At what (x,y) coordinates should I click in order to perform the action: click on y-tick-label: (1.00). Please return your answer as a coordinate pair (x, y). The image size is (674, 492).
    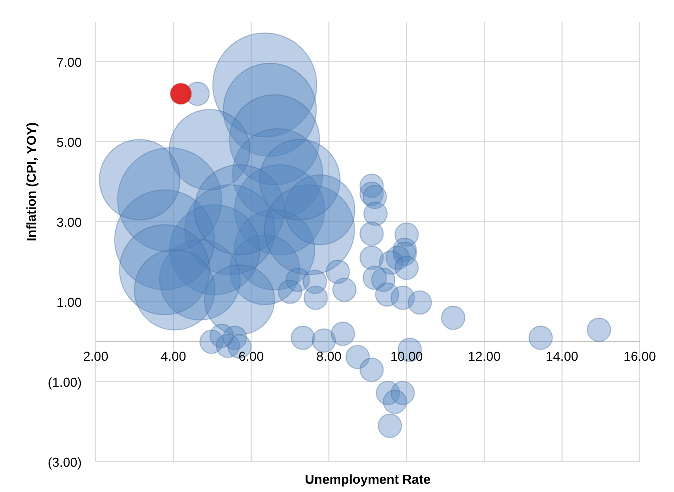
    Looking at the image, I should click on (65, 382).